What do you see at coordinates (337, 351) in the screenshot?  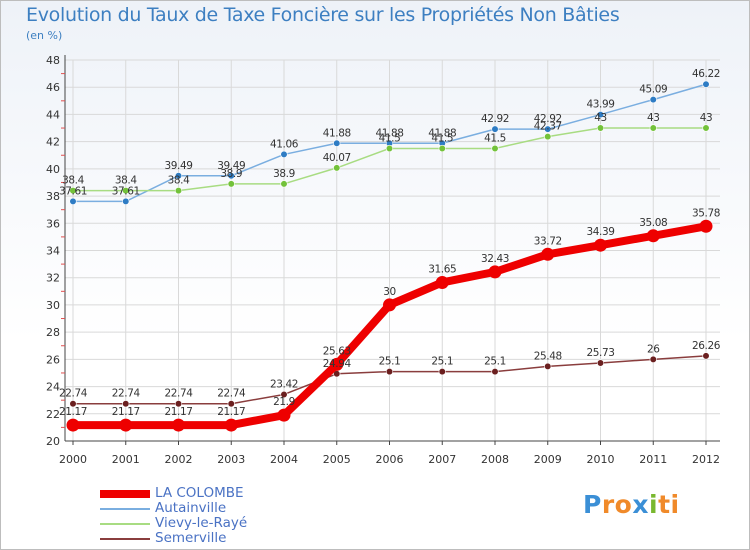 I see `data-label: 25.63` at bounding box center [337, 351].